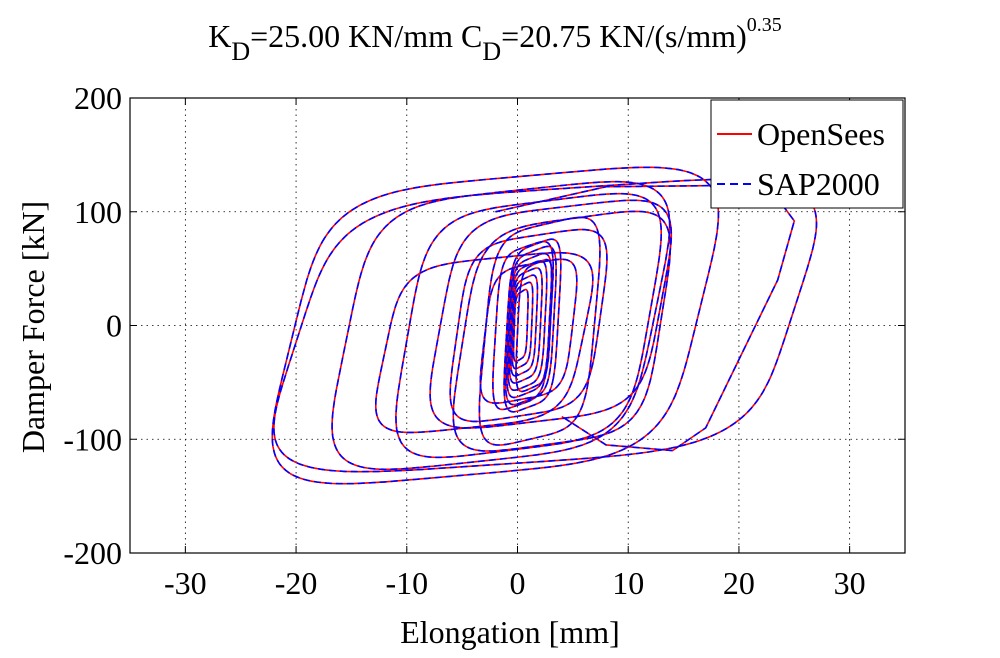  What do you see at coordinates (92, 553) in the screenshot?
I see `y-tick-label: -200` at bounding box center [92, 553].